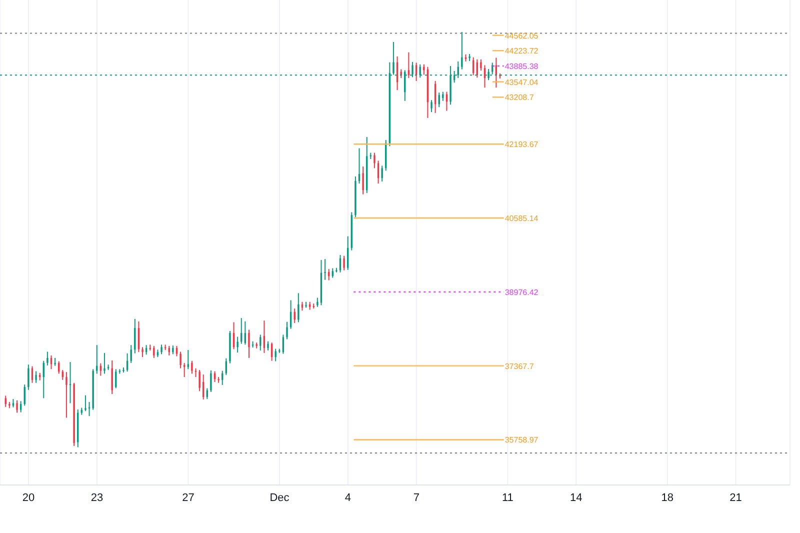 The height and width of the screenshot is (533, 800). Describe the element at coordinates (521, 51) in the screenshot. I see `annotation: 44223.72` at that location.